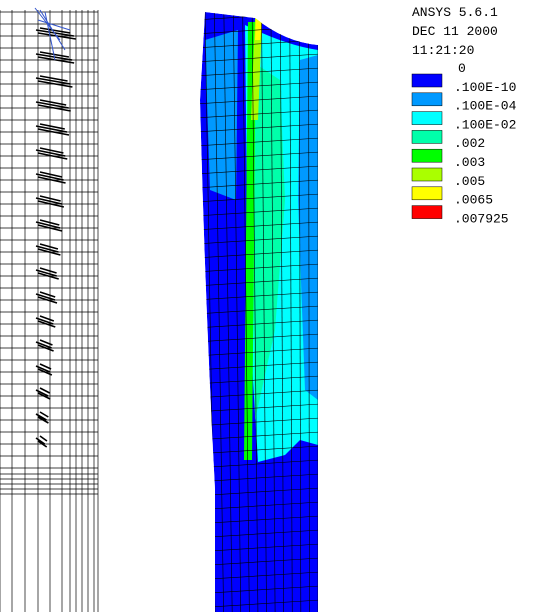 The height and width of the screenshot is (612, 545). I want to click on legend-level: .007925, so click(481, 218).